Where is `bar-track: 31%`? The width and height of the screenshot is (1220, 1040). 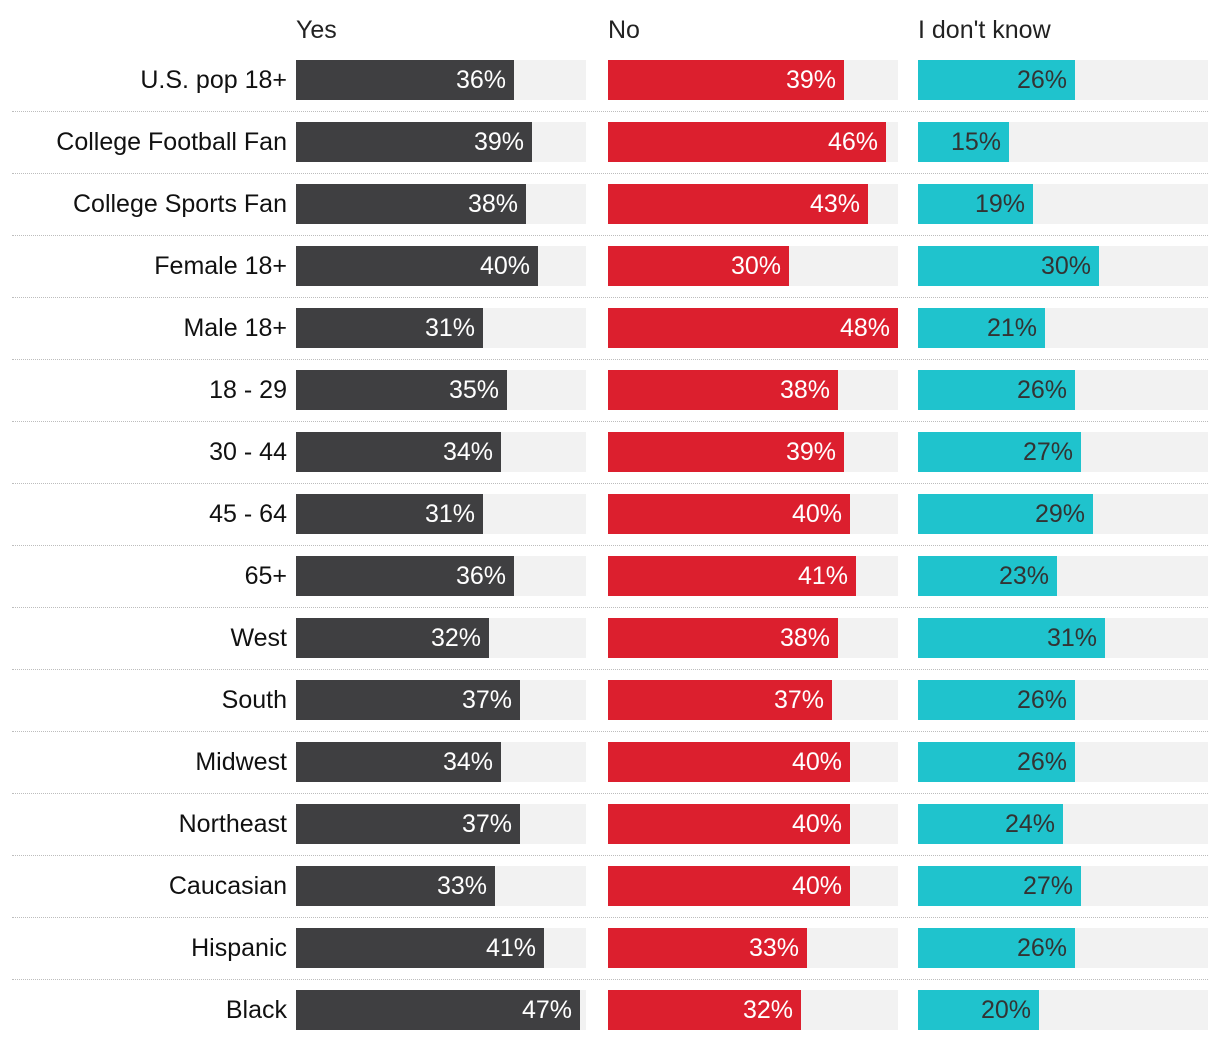
bar-track: 31% is located at coordinates (441, 328).